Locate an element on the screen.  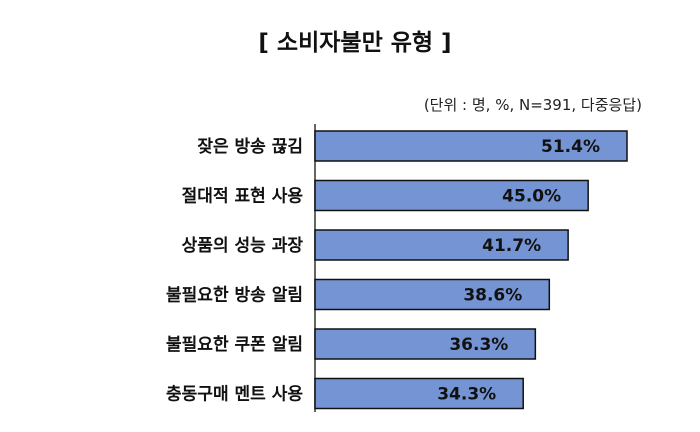
category-label-6: 충동구매 멘트 사용 is located at coordinates (234, 395).